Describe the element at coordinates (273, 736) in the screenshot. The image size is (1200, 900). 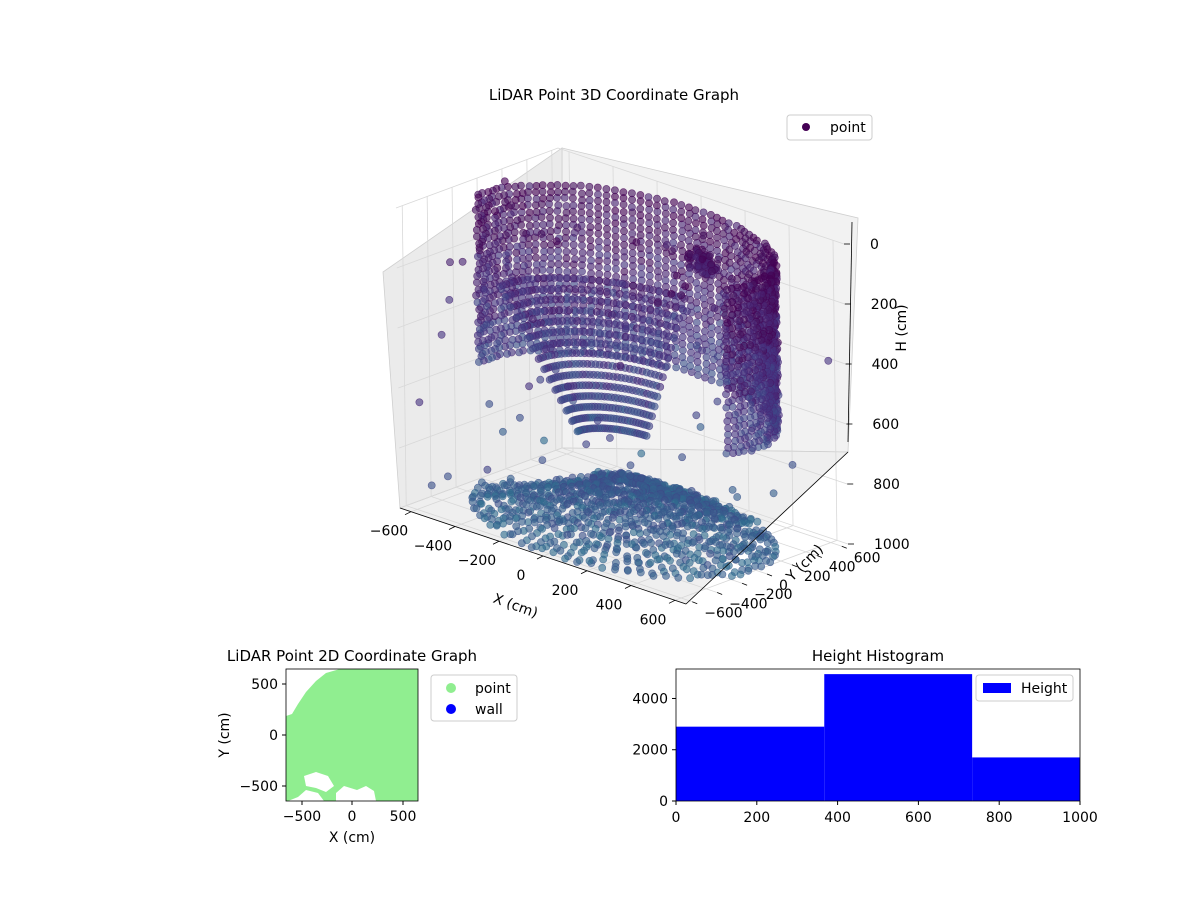
I see `y-tick-2d-label: 0` at that location.